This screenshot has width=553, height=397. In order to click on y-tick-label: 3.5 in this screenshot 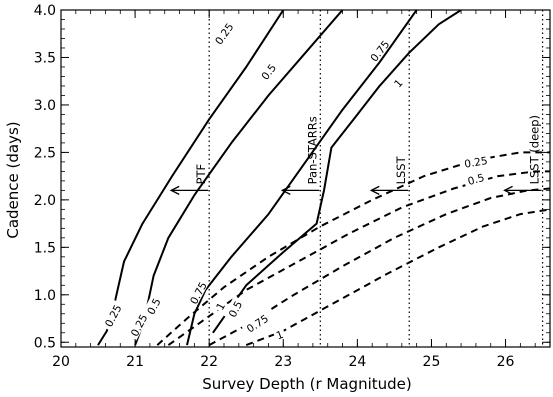, I will do `click(45, 58)`.